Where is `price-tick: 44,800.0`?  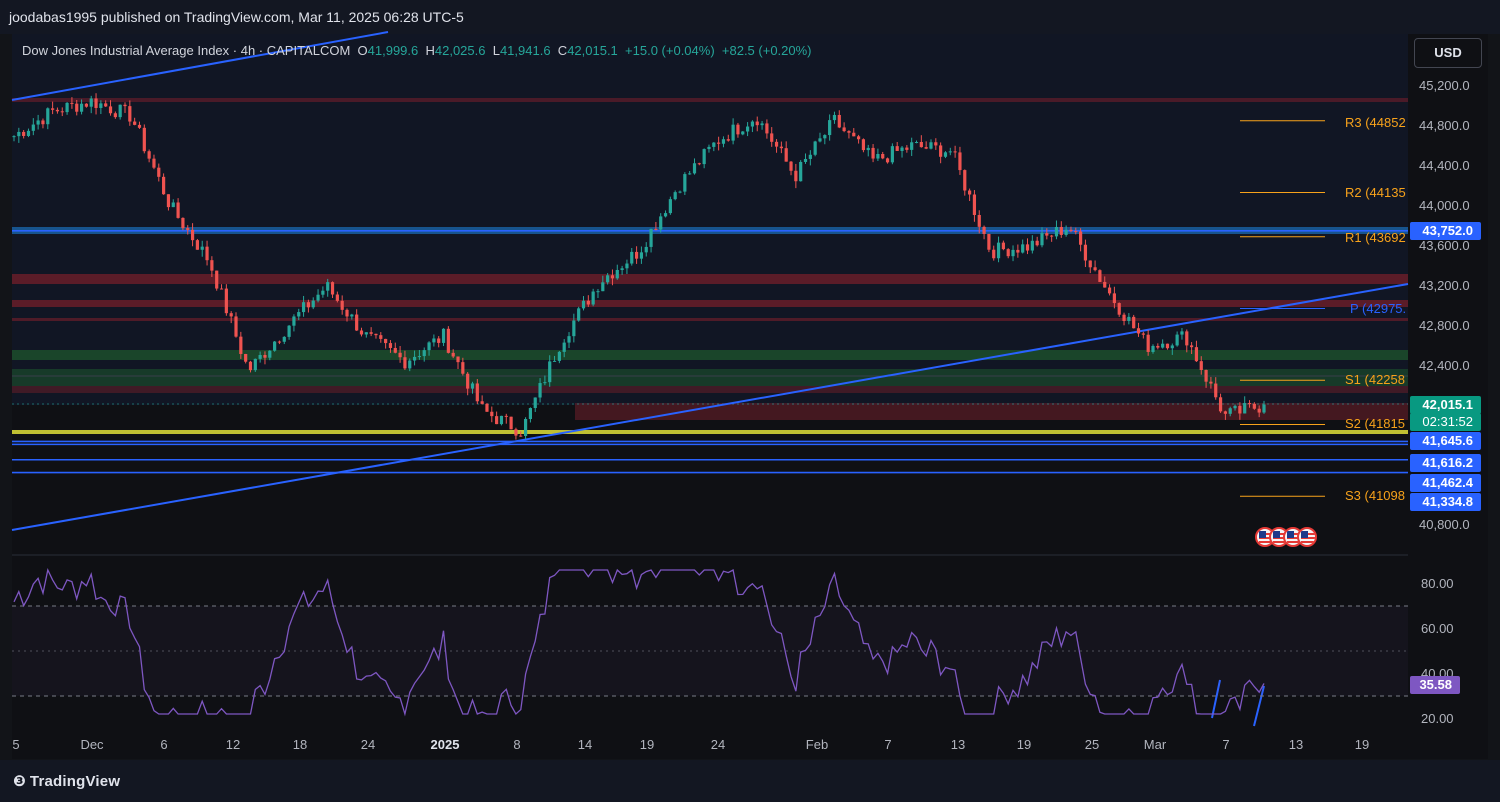
price-tick: 44,800.0 is located at coordinates (1444, 125).